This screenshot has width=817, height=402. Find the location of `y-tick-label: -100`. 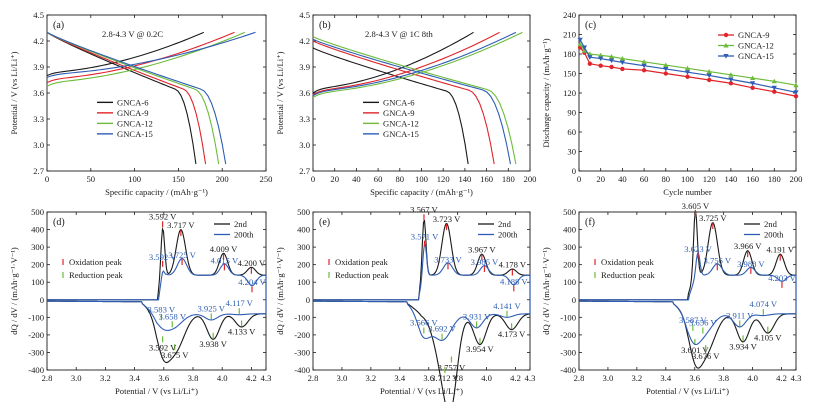

y-tick-label: -100 is located at coordinates (568, 317).